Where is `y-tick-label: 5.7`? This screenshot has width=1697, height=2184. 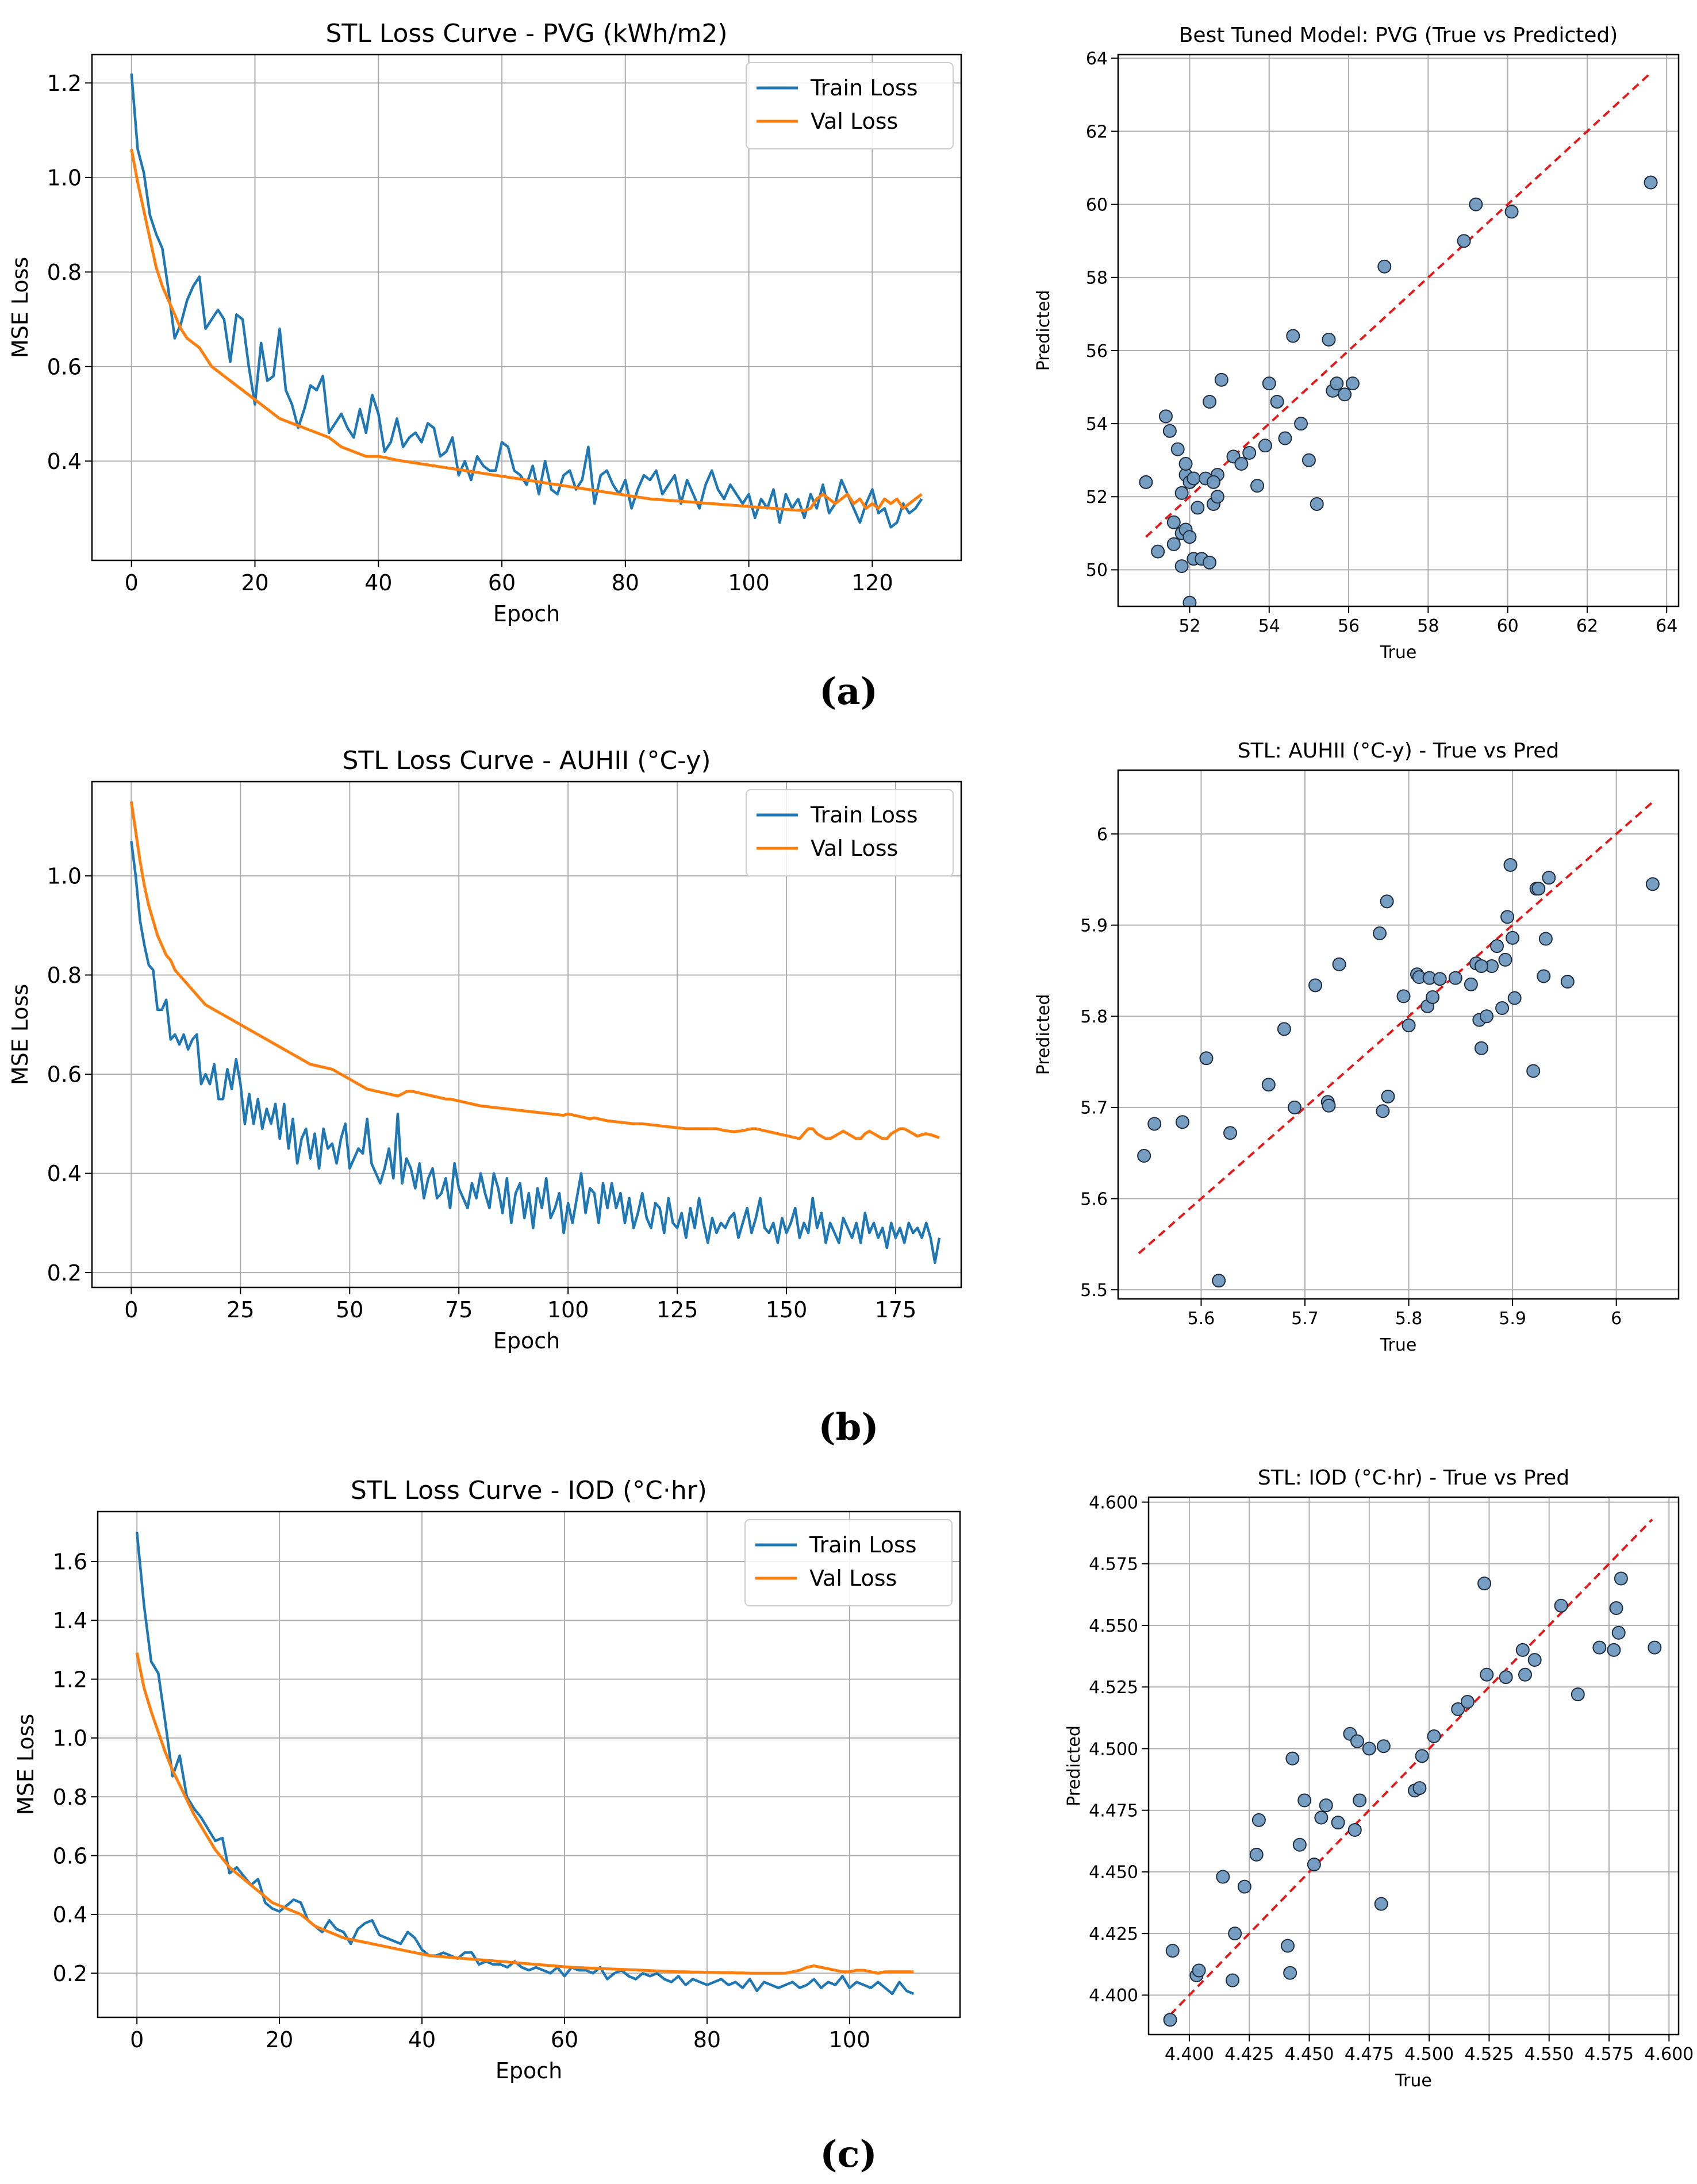
y-tick-label: 5.7 is located at coordinates (1094, 1108).